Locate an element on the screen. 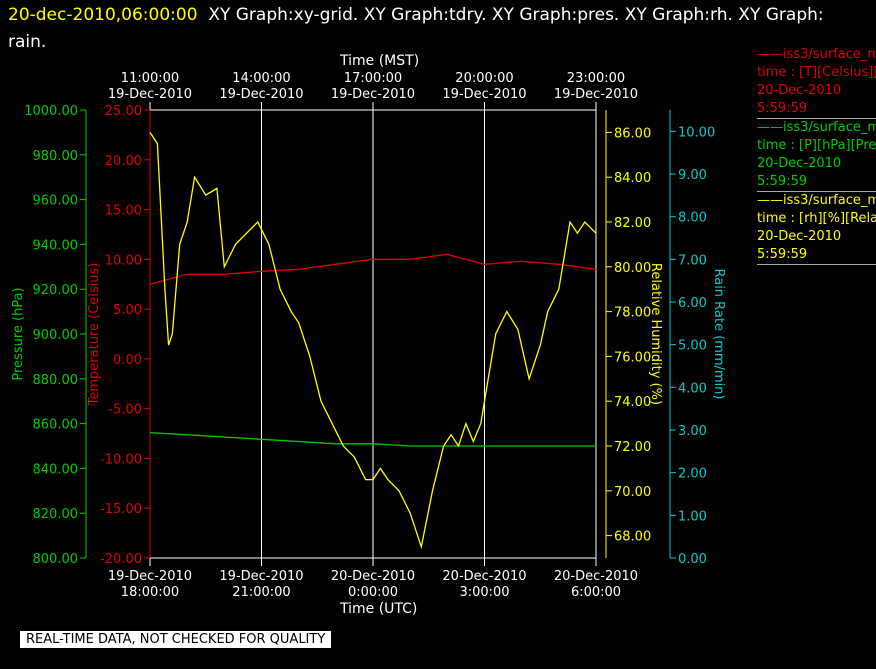 The image size is (876, 669). pressure-series-line is located at coordinates (372, 439).